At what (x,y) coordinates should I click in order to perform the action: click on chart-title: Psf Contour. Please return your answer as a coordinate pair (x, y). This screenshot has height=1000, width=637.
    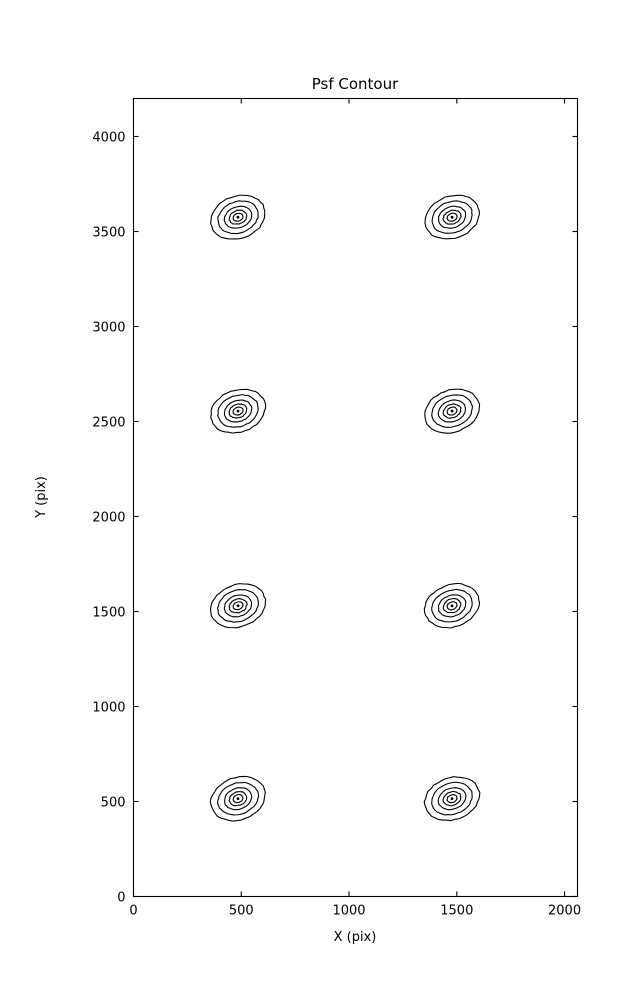
    Looking at the image, I should click on (355, 84).